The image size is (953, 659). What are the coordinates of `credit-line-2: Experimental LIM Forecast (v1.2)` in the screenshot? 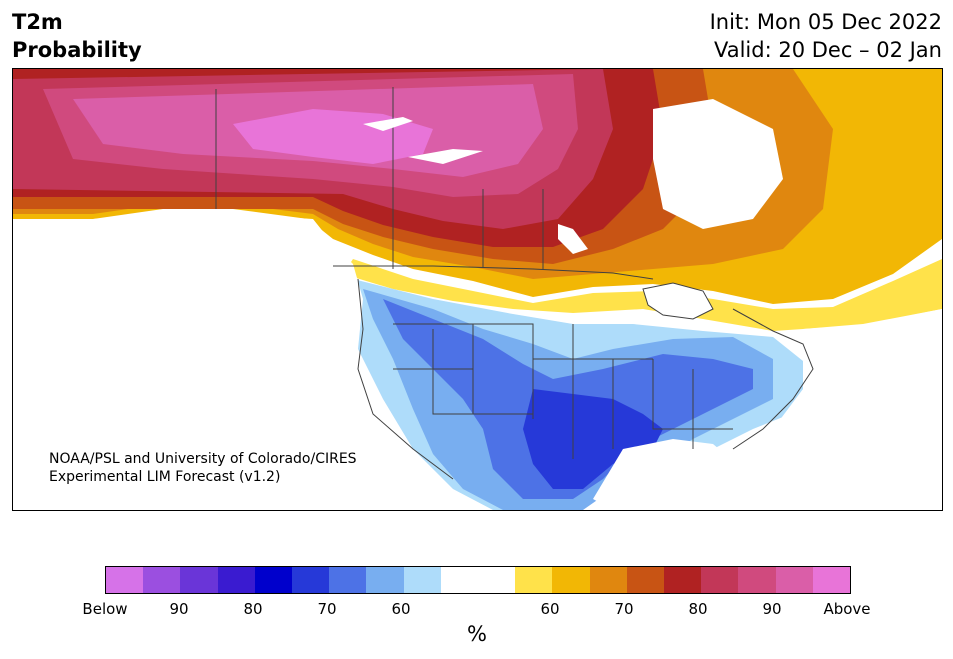 It's located at (165, 477).